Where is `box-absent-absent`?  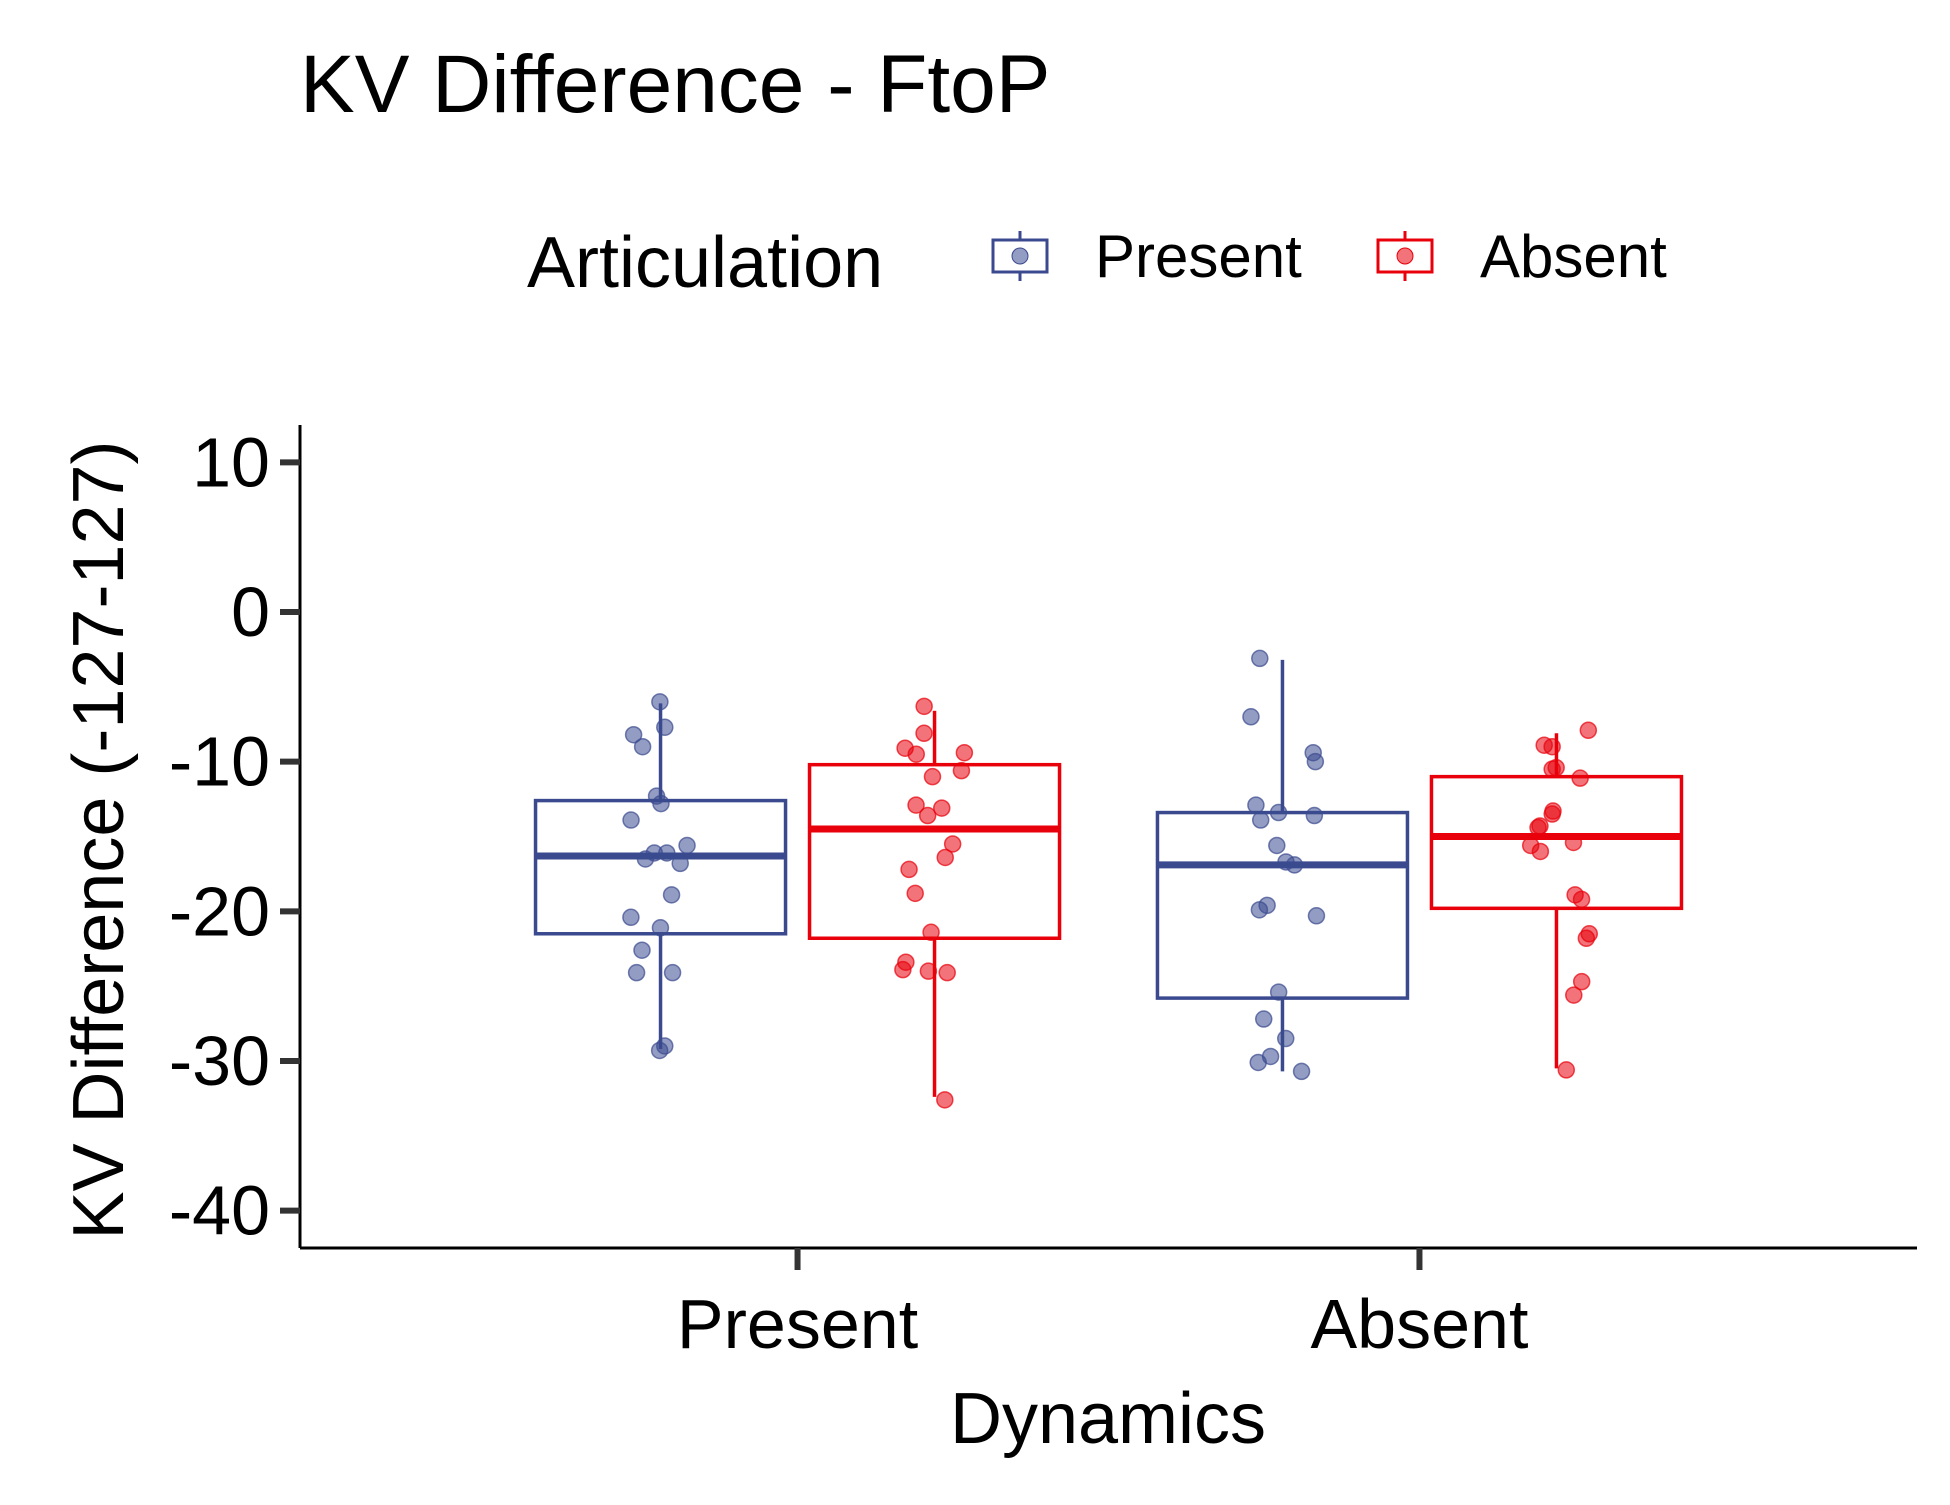
box-absent-absent is located at coordinates (1556, 901).